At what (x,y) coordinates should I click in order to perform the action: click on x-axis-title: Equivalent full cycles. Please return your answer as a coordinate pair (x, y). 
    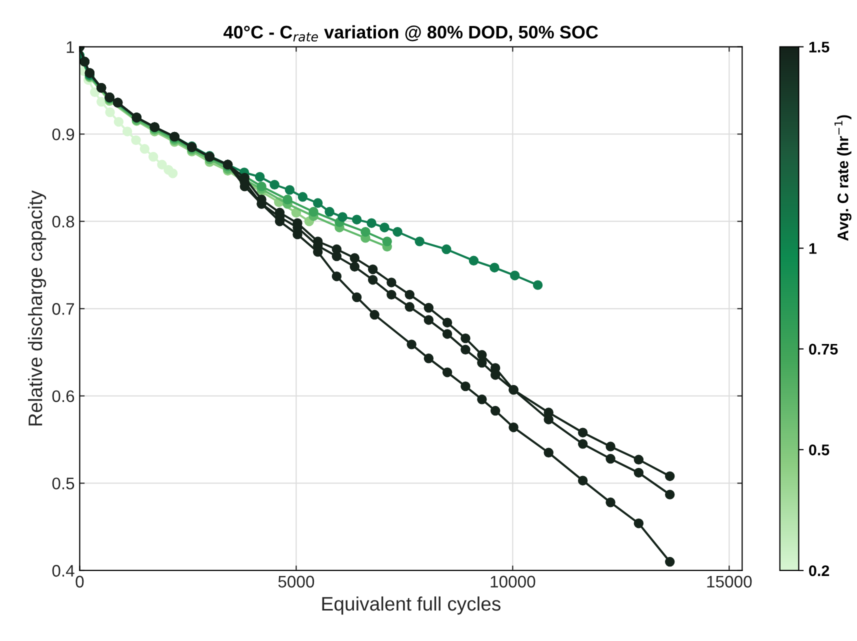
    Looking at the image, I should click on (411, 605).